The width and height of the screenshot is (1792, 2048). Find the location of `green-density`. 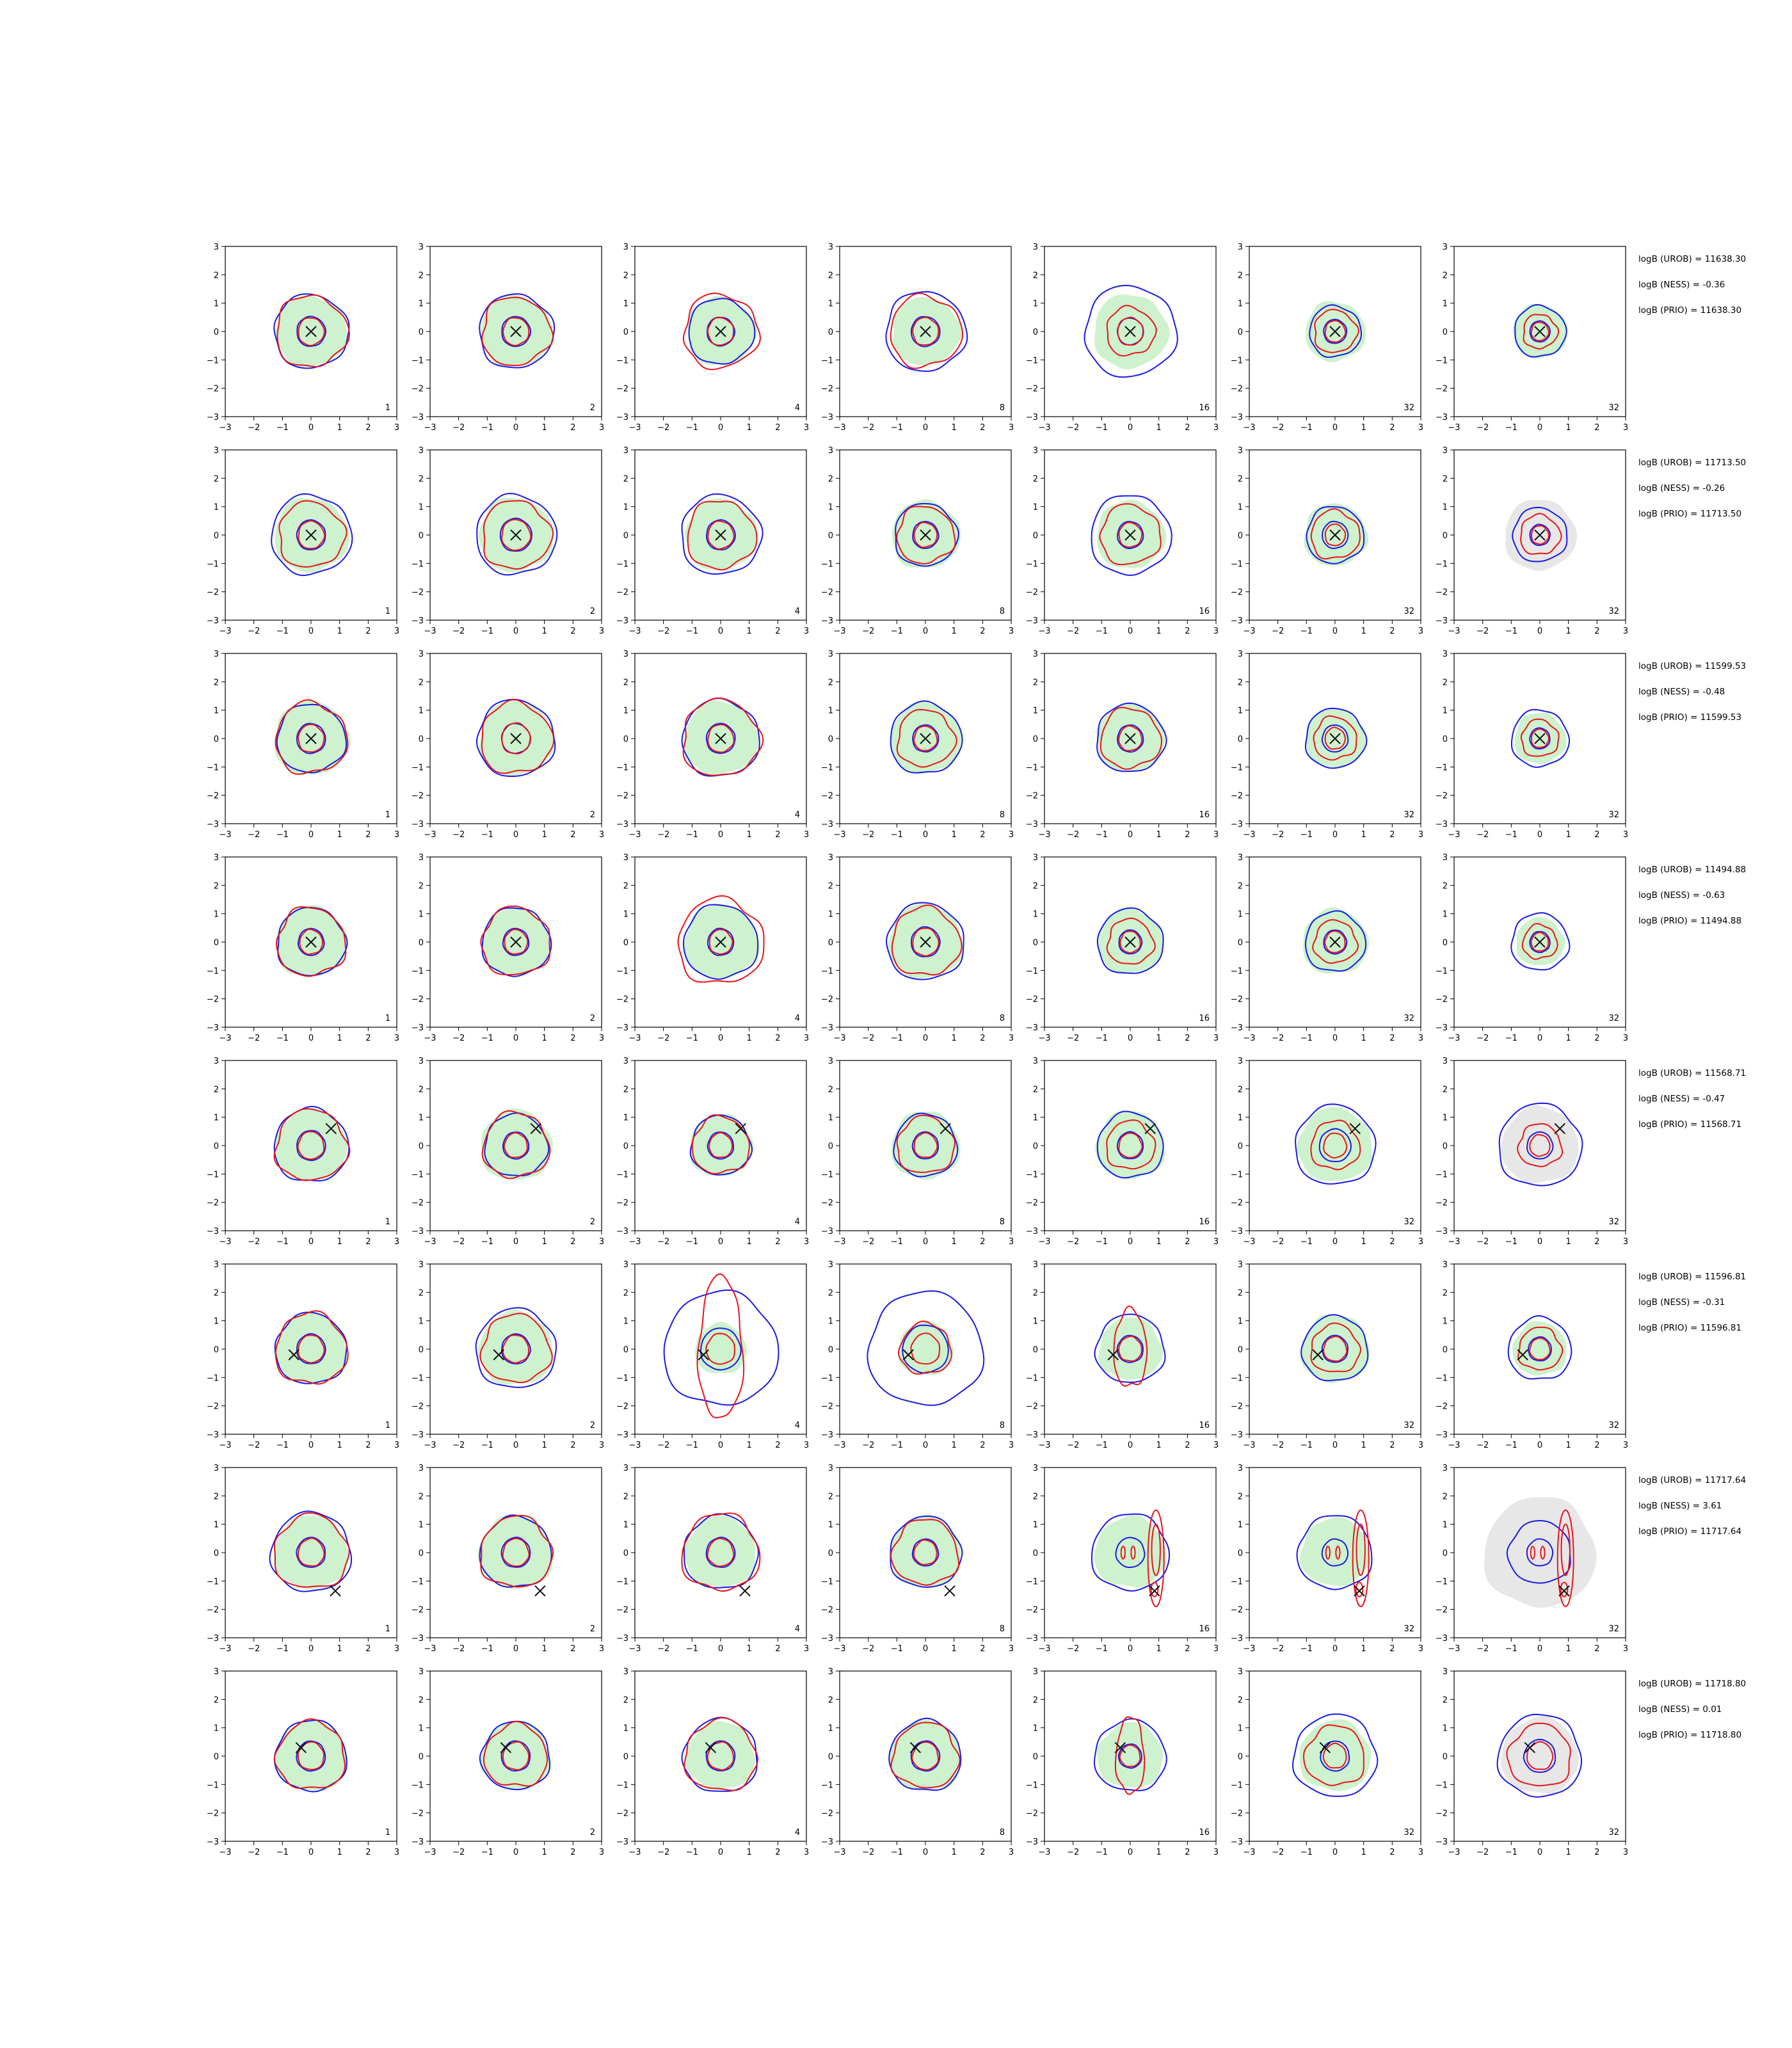

green-density is located at coordinates (722, 330).